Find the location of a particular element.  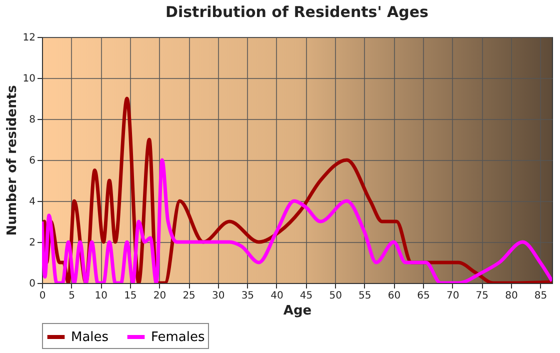

x-tick-label: 30 is located at coordinates (218, 296).